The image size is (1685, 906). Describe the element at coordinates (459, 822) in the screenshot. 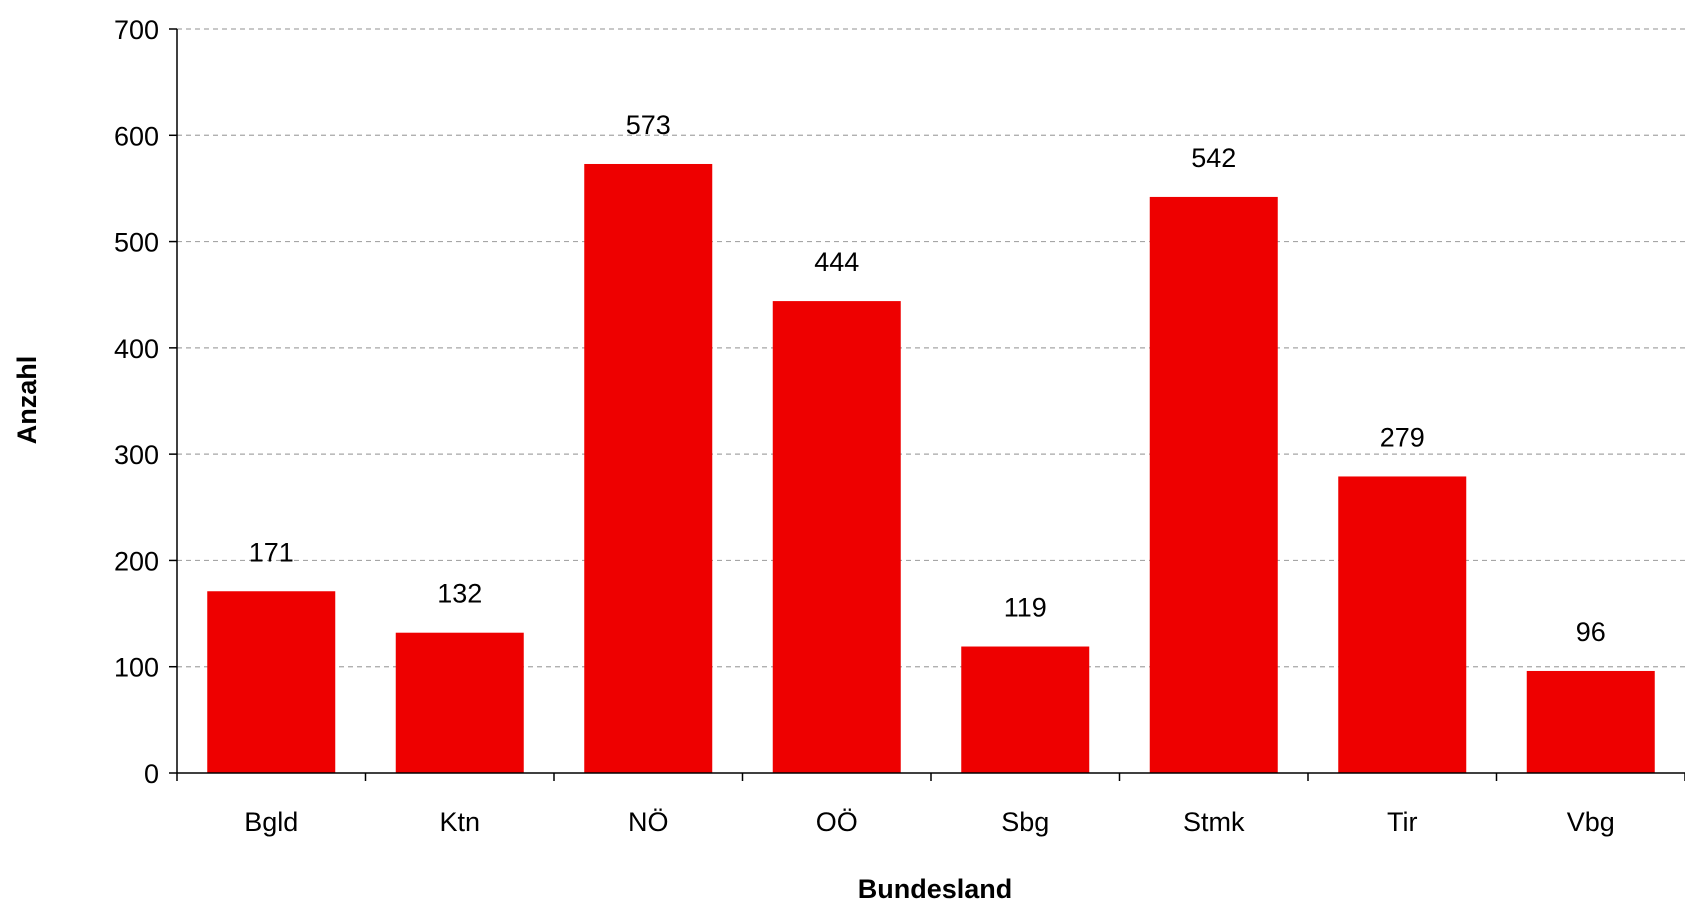

I see `x-tick-label: Ktn` at that location.